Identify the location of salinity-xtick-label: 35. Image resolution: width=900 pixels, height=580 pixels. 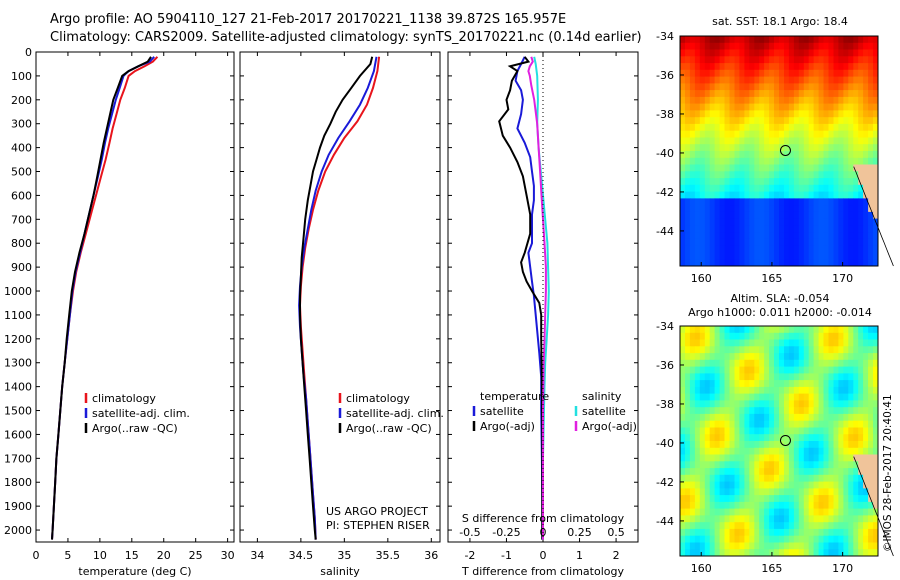
(344, 555).